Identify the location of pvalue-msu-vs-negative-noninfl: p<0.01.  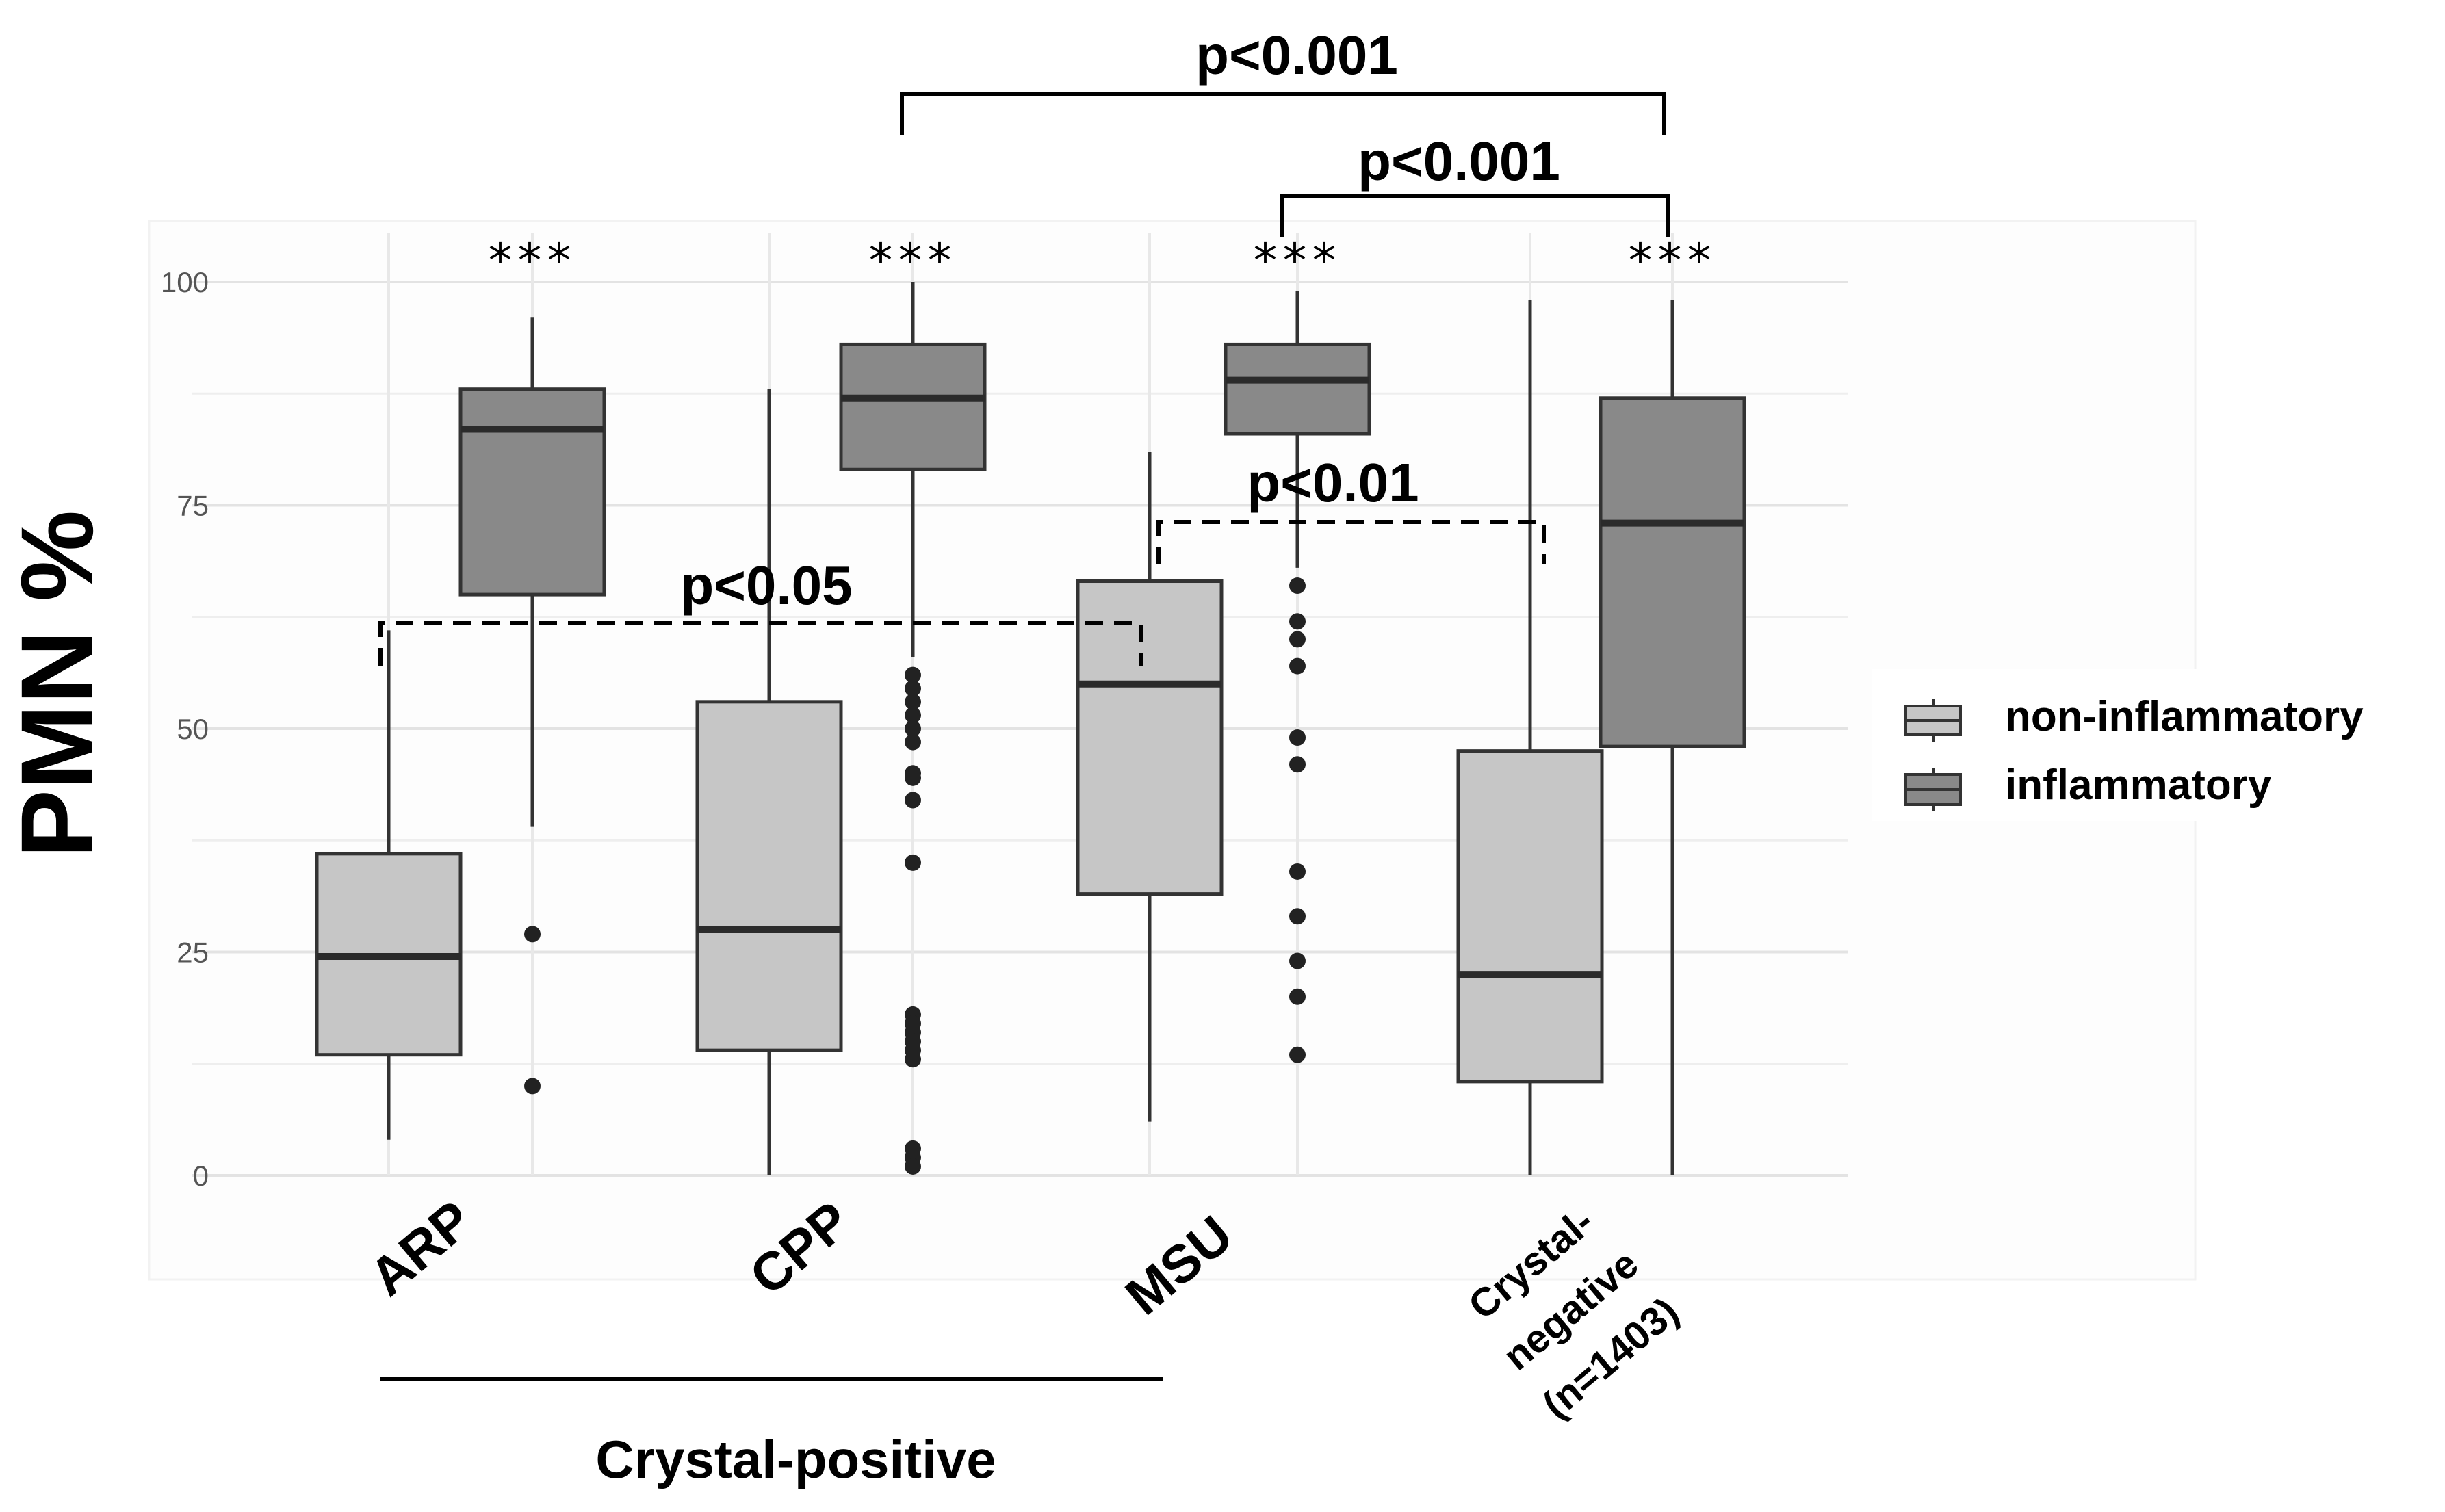
(1333, 482).